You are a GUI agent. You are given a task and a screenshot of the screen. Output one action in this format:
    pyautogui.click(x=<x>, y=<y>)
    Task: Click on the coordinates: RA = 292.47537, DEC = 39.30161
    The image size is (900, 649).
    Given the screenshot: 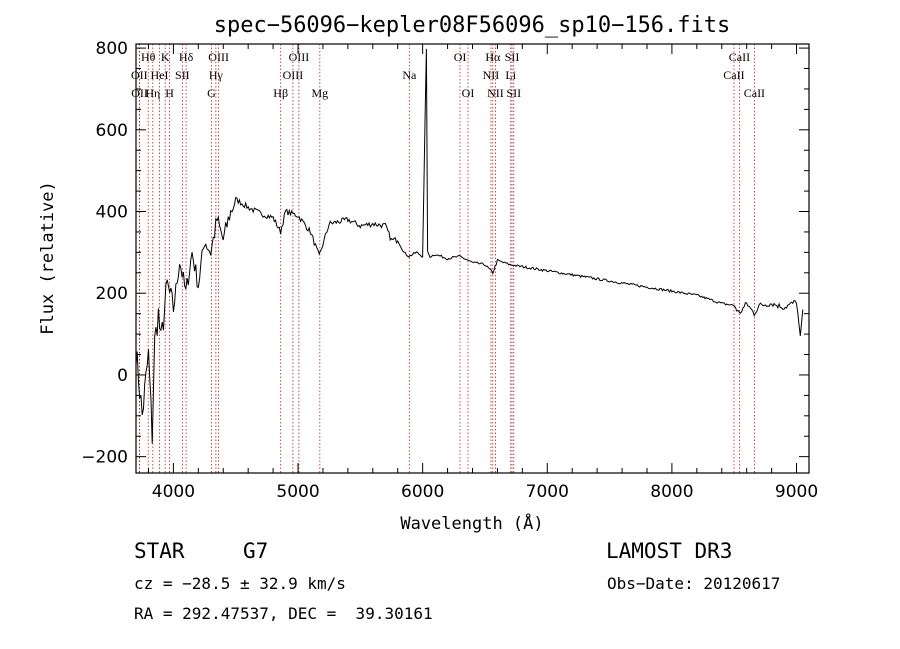 What is the action you would take?
    pyautogui.click(x=283, y=613)
    